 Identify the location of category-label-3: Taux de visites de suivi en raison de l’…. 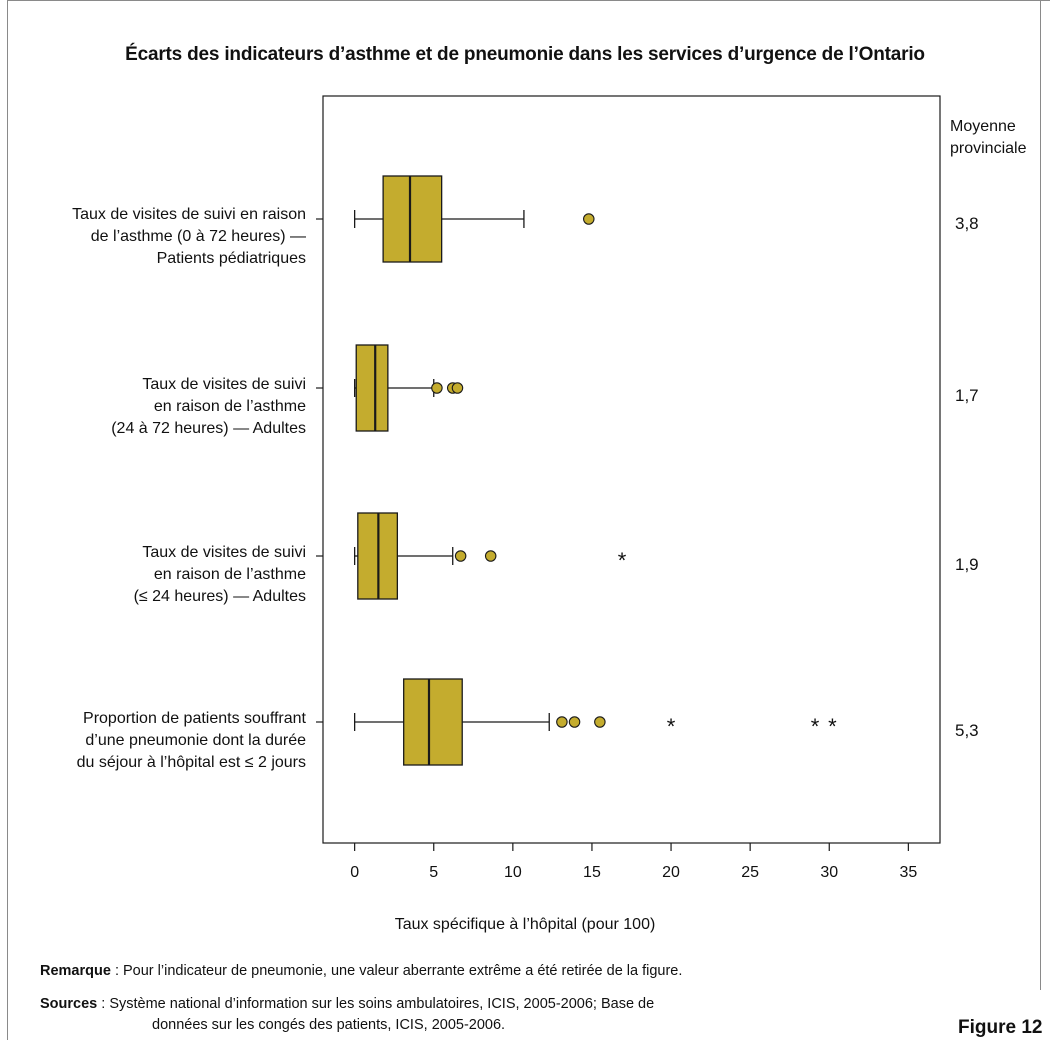
(220, 575).